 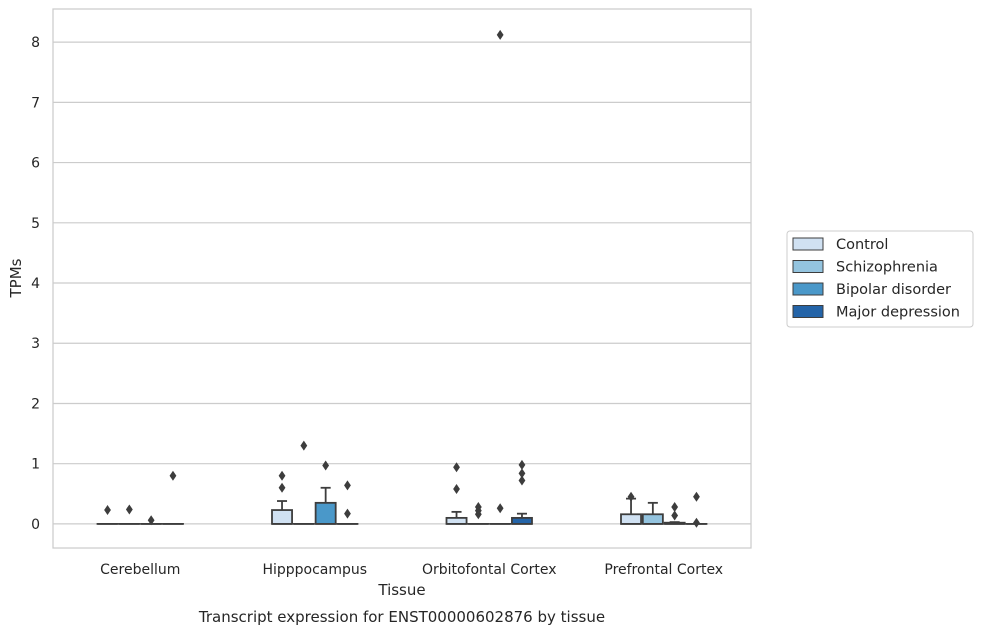 What do you see at coordinates (663, 570) in the screenshot?
I see `x-tick-label-3: Prefrontal Cortex` at bounding box center [663, 570].